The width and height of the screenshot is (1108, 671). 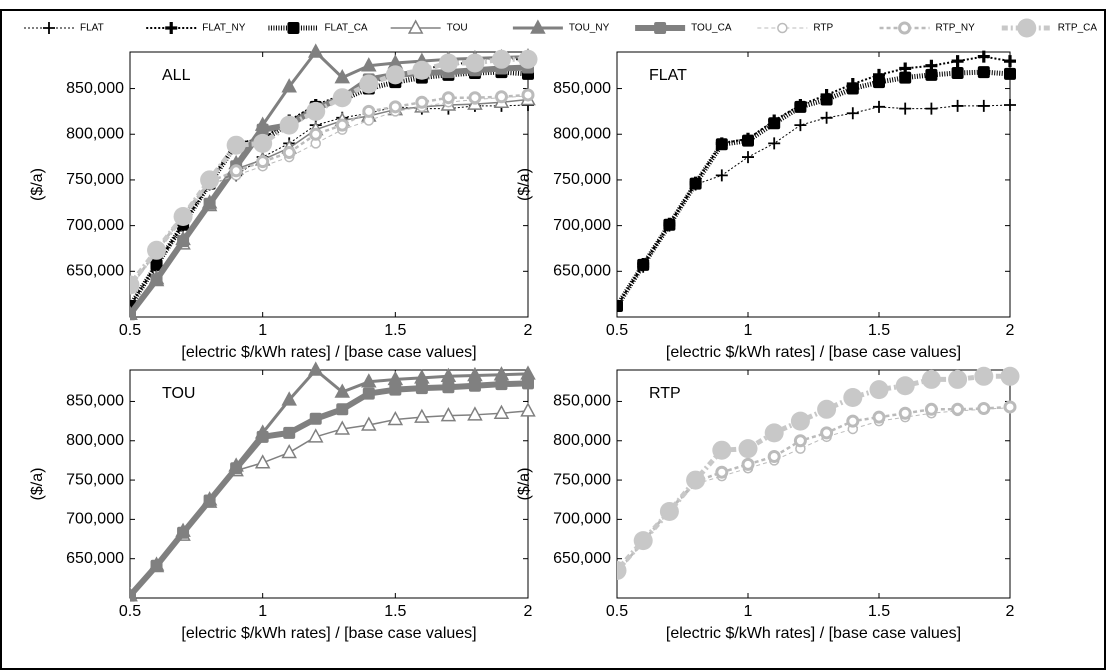 What do you see at coordinates (524, 184) in the screenshot?
I see `y-axis-label: ($/a)` at bounding box center [524, 184].